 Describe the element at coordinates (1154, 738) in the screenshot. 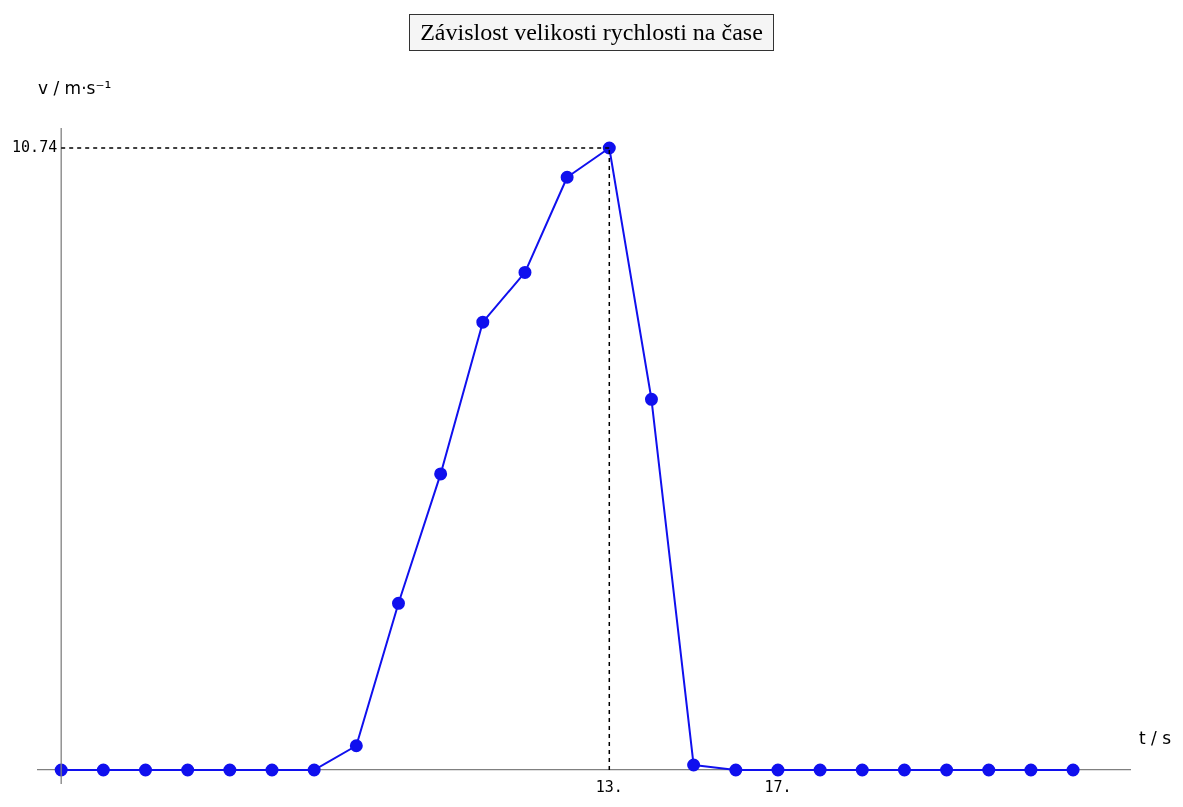

I see `x-axis-title: t / s` at that location.